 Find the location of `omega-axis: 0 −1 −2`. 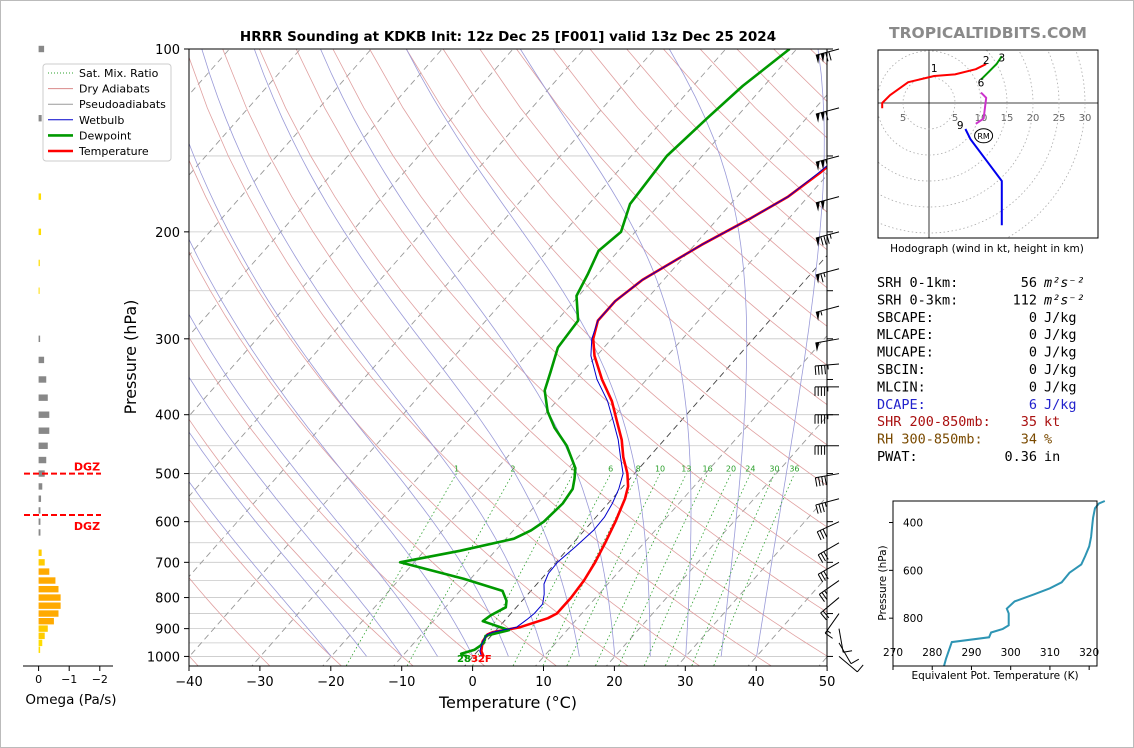

omega-axis: 0 −1 −2 is located at coordinates (71, 676).